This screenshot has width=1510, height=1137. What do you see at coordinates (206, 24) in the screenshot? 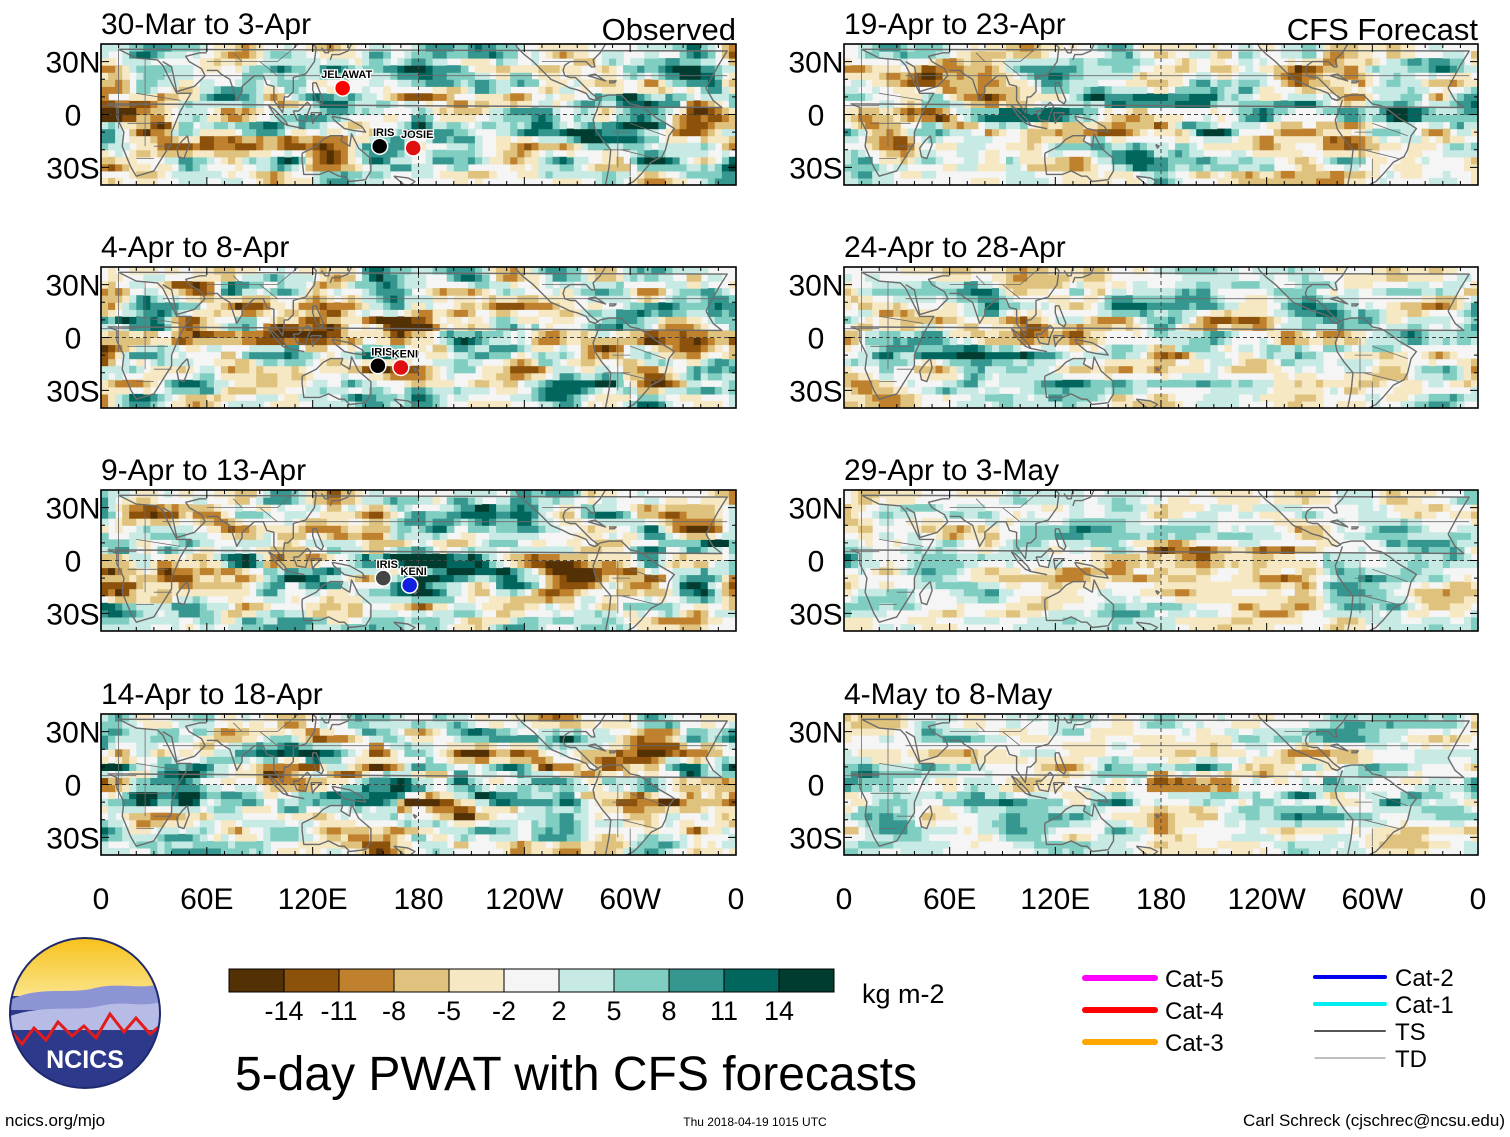
I see `panel-period-title: 30-Mar to 3-Apr` at bounding box center [206, 24].